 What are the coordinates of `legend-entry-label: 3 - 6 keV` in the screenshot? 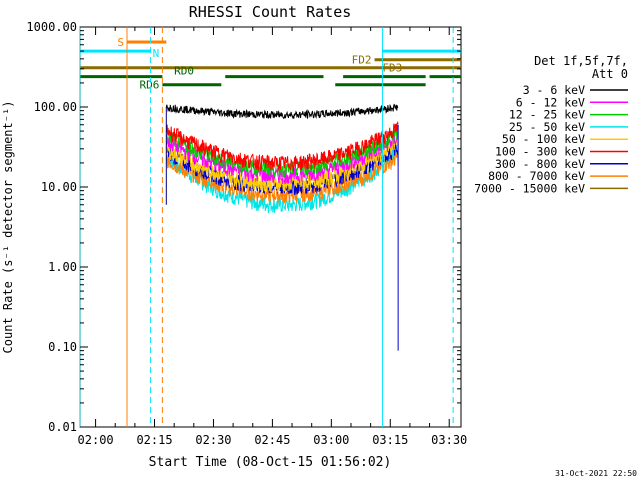 It's located at (554, 90).